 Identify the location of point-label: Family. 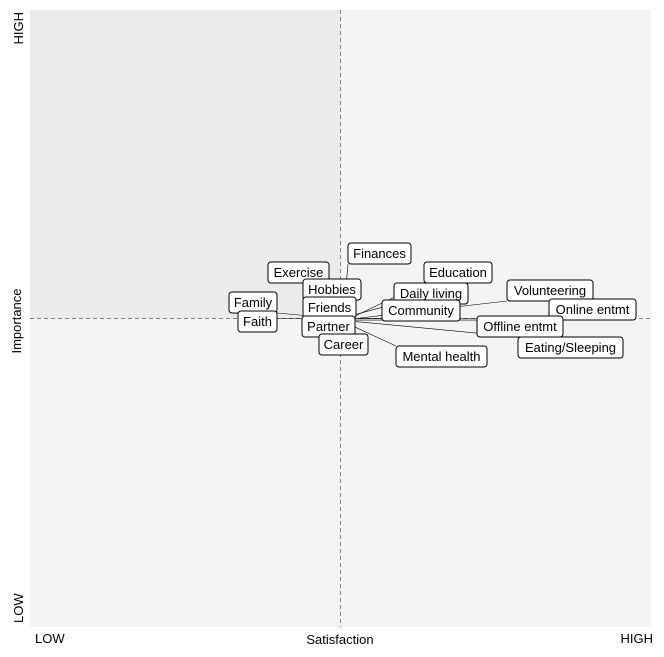
(253, 302).